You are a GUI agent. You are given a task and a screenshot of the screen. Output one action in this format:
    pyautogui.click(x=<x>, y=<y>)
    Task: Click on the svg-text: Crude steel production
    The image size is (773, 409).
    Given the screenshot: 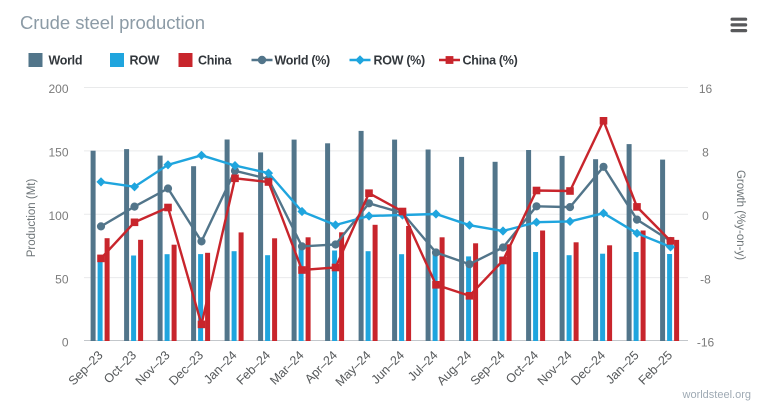 What is the action you would take?
    pyautogui.click(x=112, y=22)
    